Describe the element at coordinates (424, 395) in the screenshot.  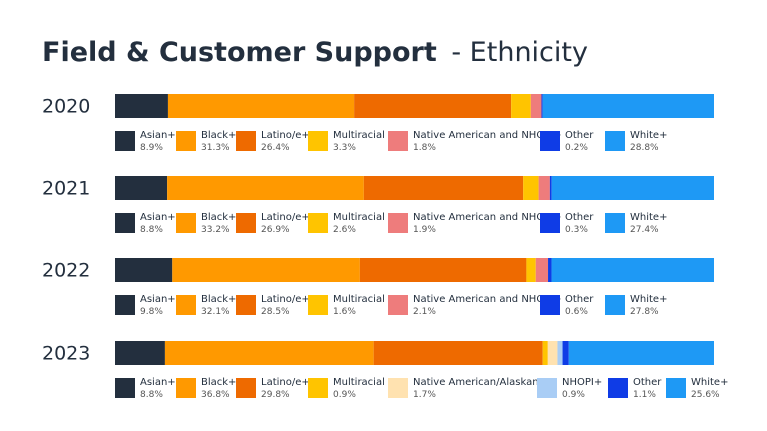
I see `value-label: 1.7%` at that location.